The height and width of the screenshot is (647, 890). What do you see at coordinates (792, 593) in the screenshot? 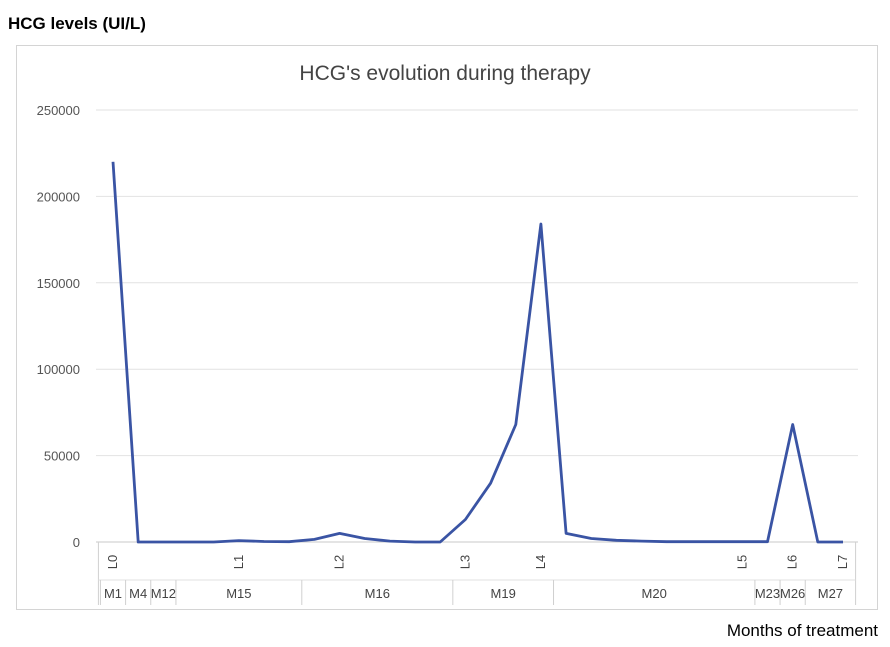
I see `month-label-M26: M26` at bounding box center [792, 593].